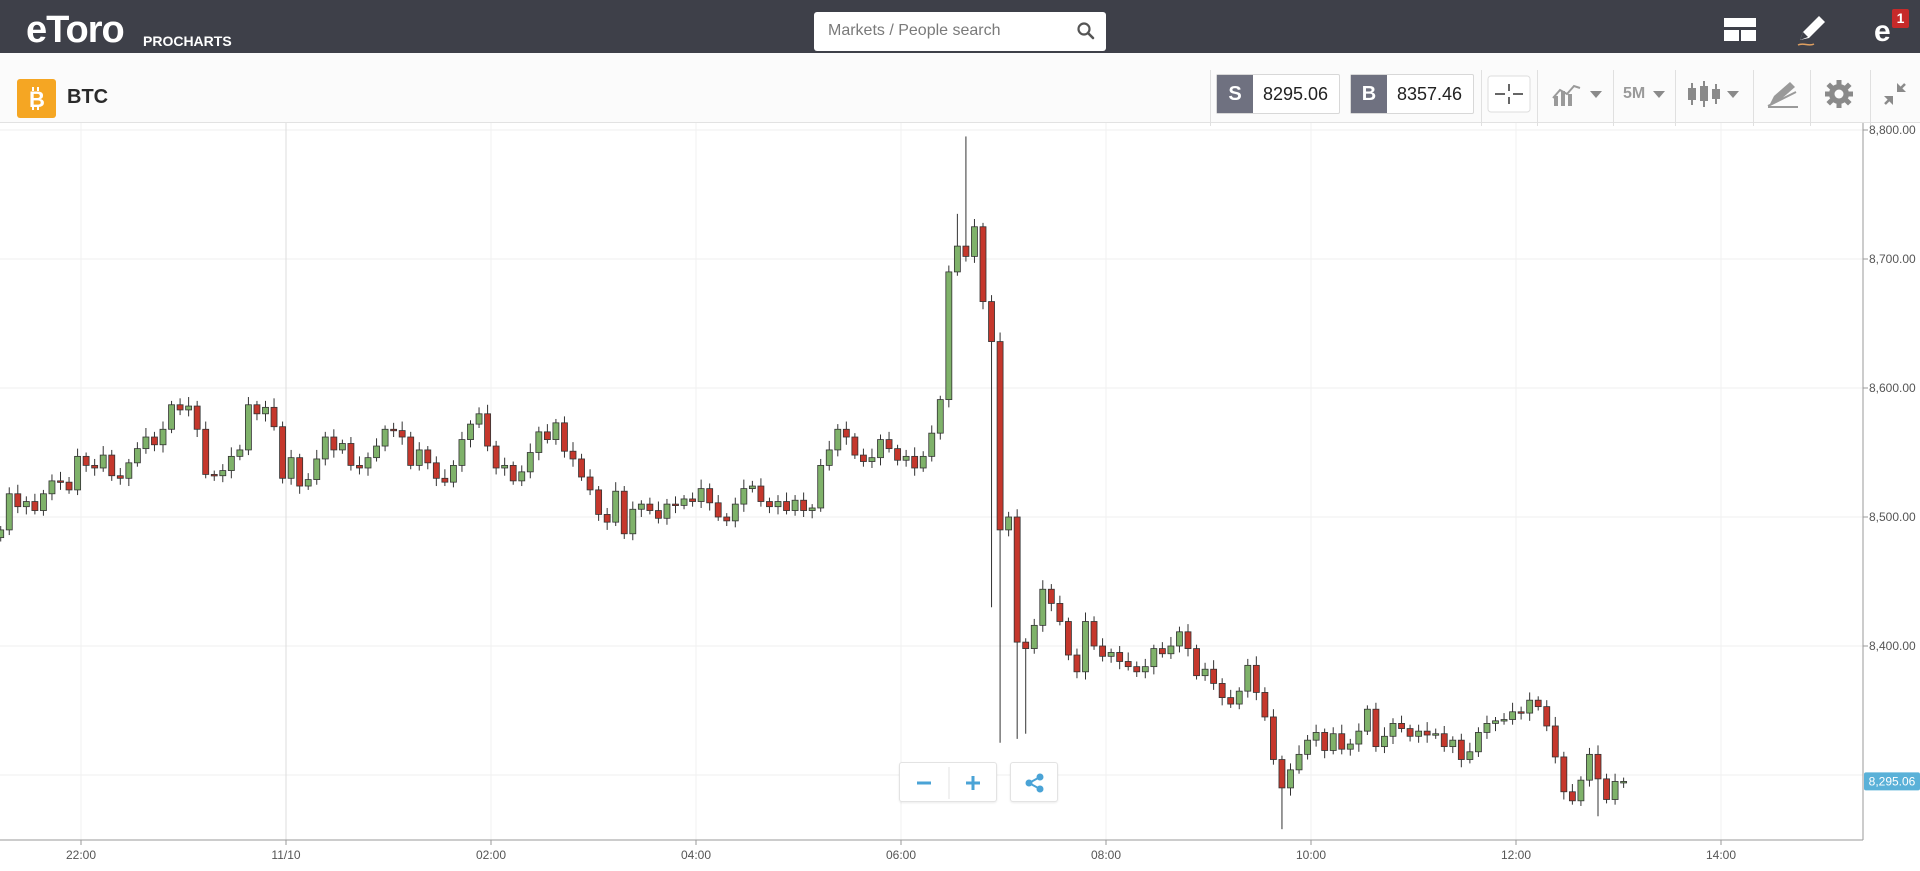  I want to click on user-account-icon: e, so click(1886, 30).